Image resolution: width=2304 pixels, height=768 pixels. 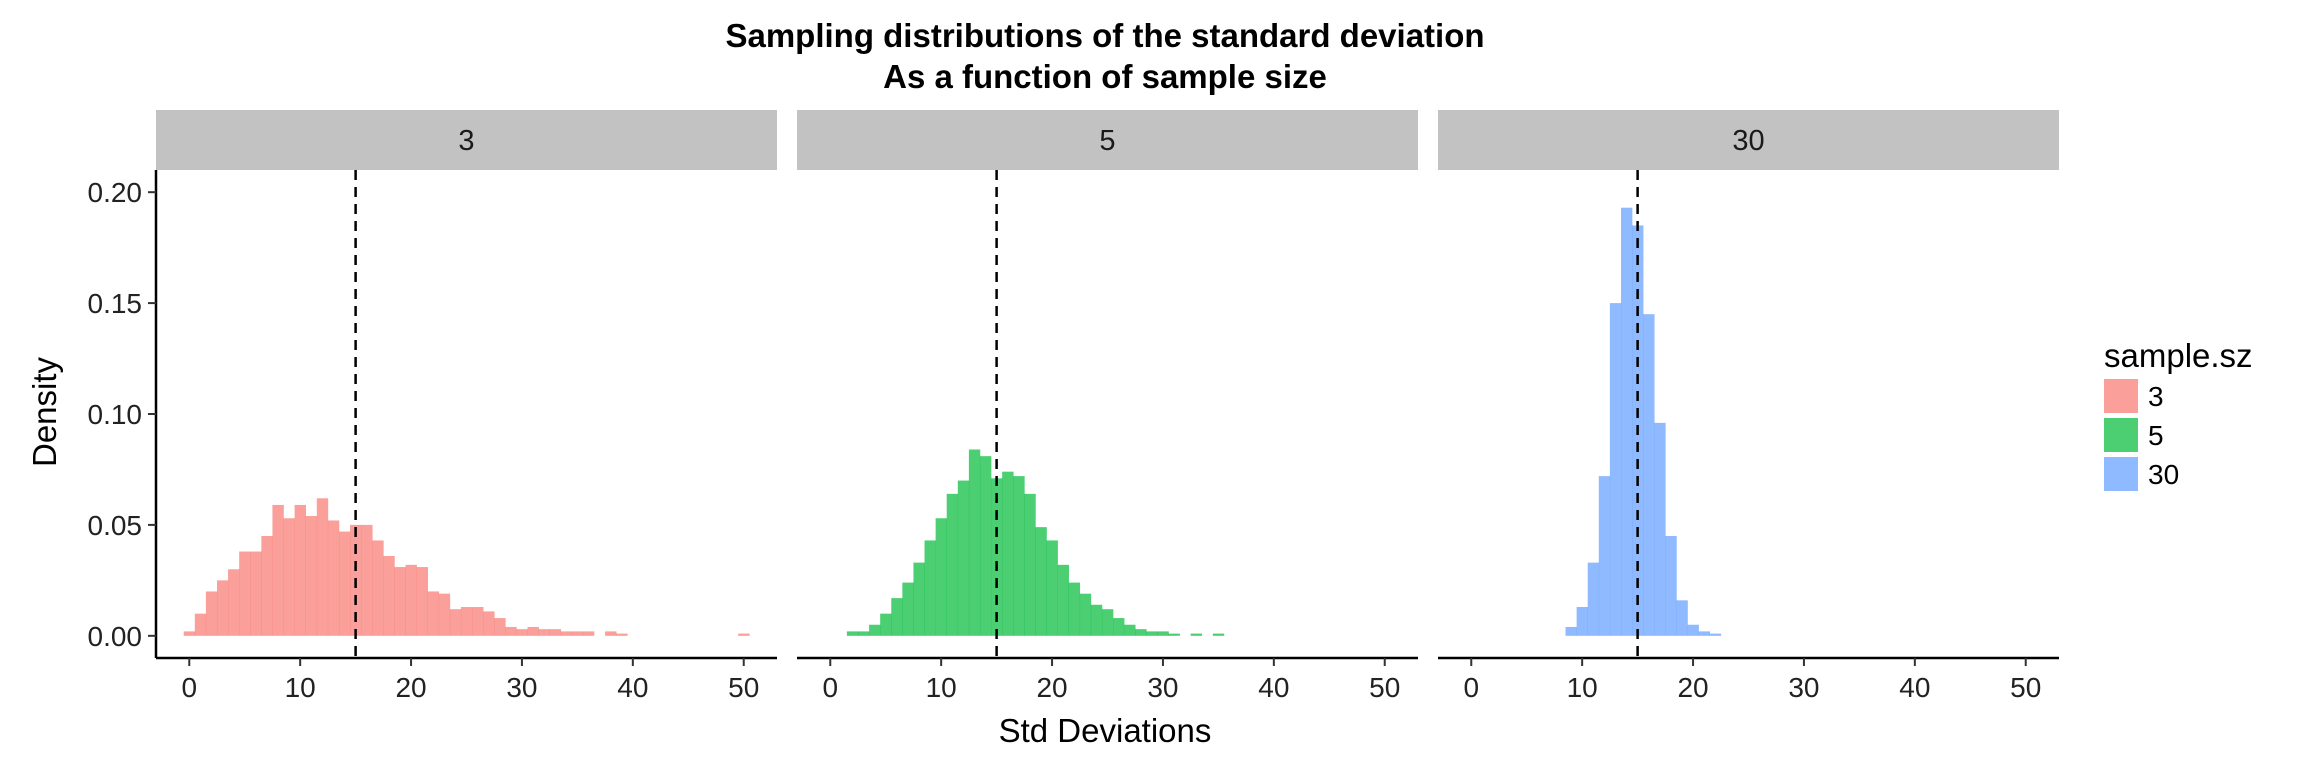 What do you see at coordinates (466, 141) in the screenshot?
I see `facet-strip-label: 3` at bounding box center [466, 141].